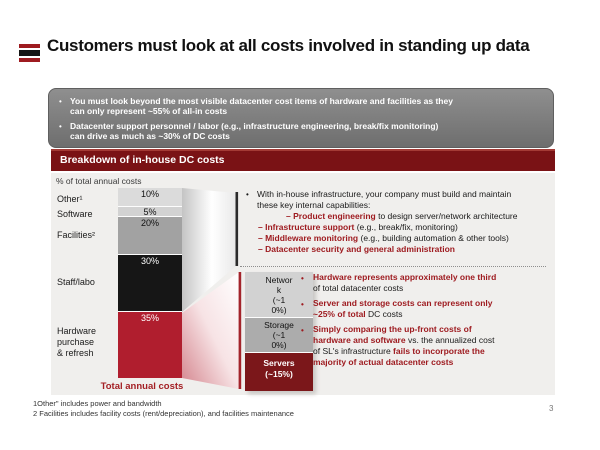 This screenshot has width=600, height=450. I want to click on summary-bullet-line: can only represent ~55% of all-in costs, so click(149, 111).